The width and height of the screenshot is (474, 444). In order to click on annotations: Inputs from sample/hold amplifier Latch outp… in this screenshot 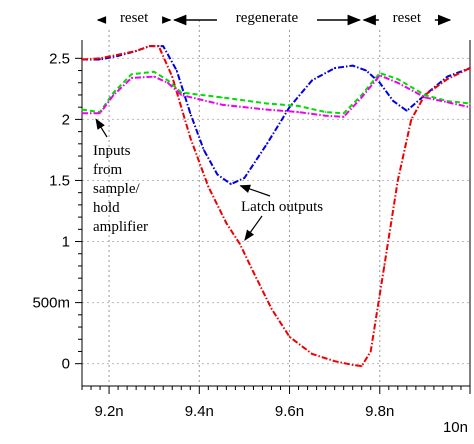, I will do `click(208, 179)`.